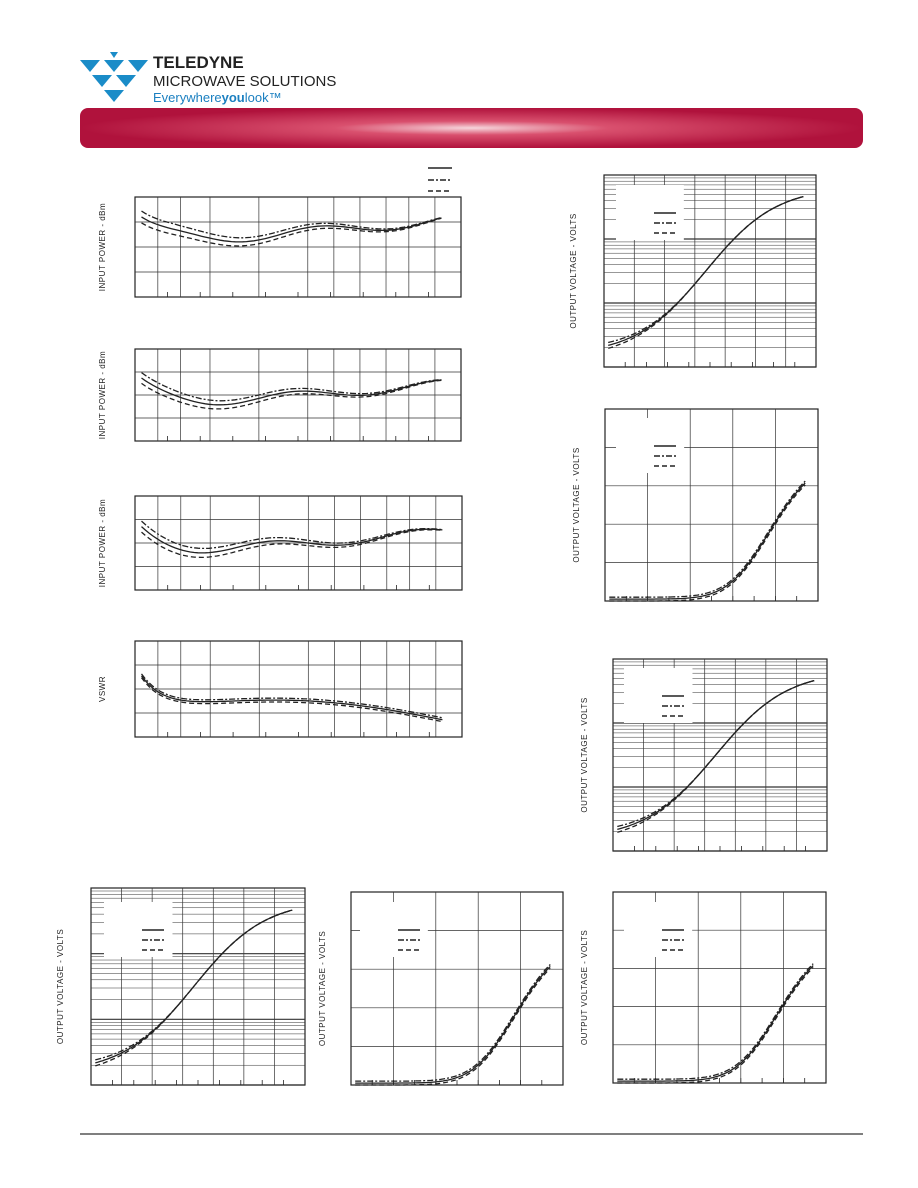 This screenshot has width=918, height=1188. Describe the element at coordinates (440, 179) in the screenshot. I see `legend-key` at that location.